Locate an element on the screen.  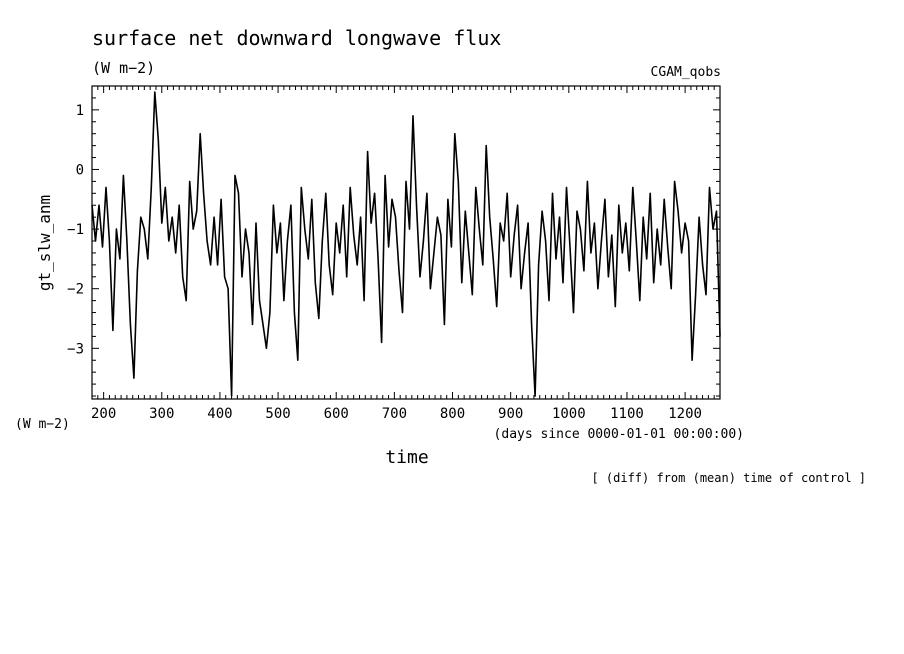
x-tick-label: 600 is located at coordinates (336, 414).